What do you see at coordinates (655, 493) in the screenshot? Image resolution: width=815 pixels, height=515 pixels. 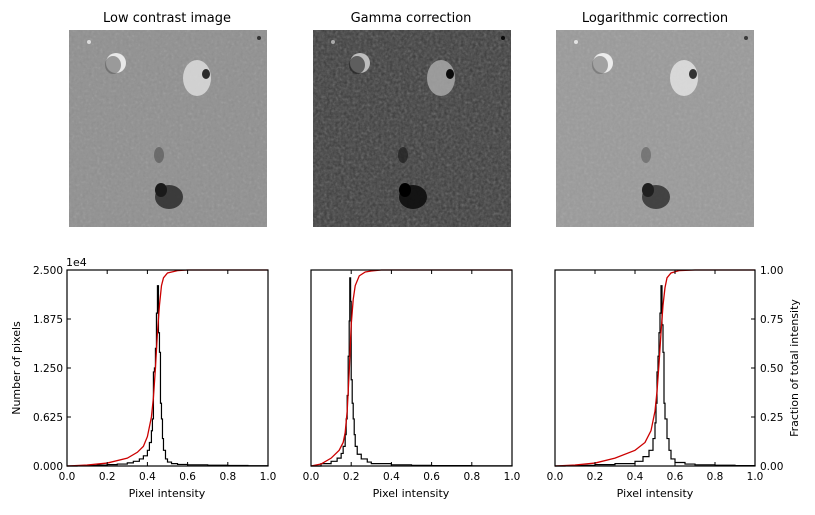 I see `x-axis-label-3: Pixel intensity` at bounding box center [655, 493].